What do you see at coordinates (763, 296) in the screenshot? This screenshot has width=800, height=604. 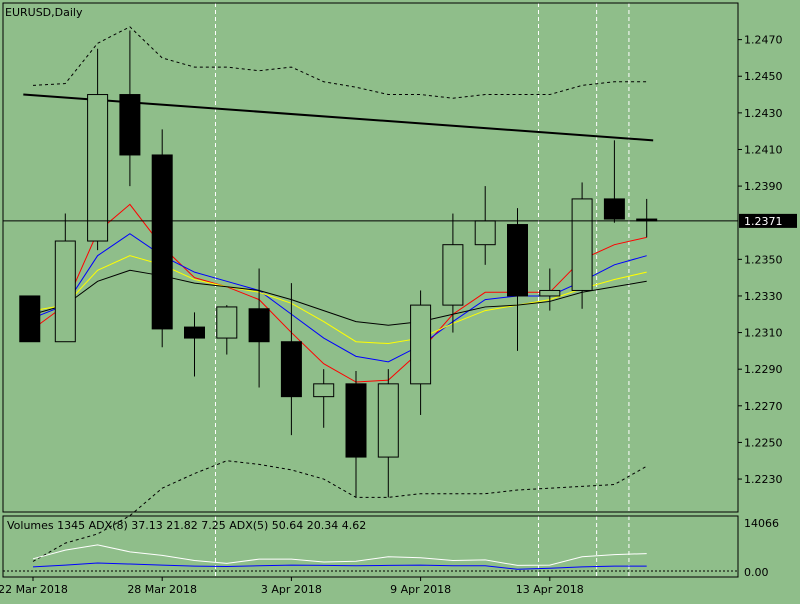 I see `y-tick-label: 1.2330` at bounding box center [763, 296].